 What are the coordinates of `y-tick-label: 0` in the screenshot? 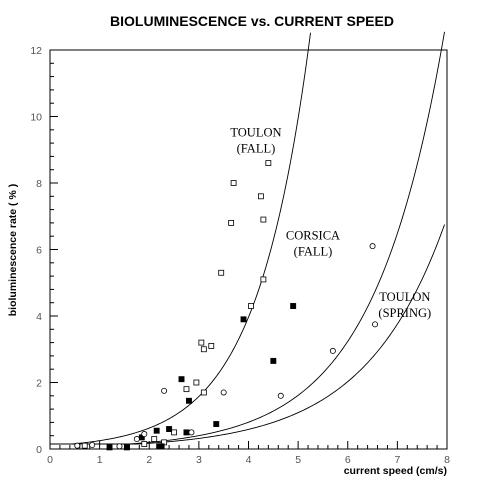 It's located at (39, 450).